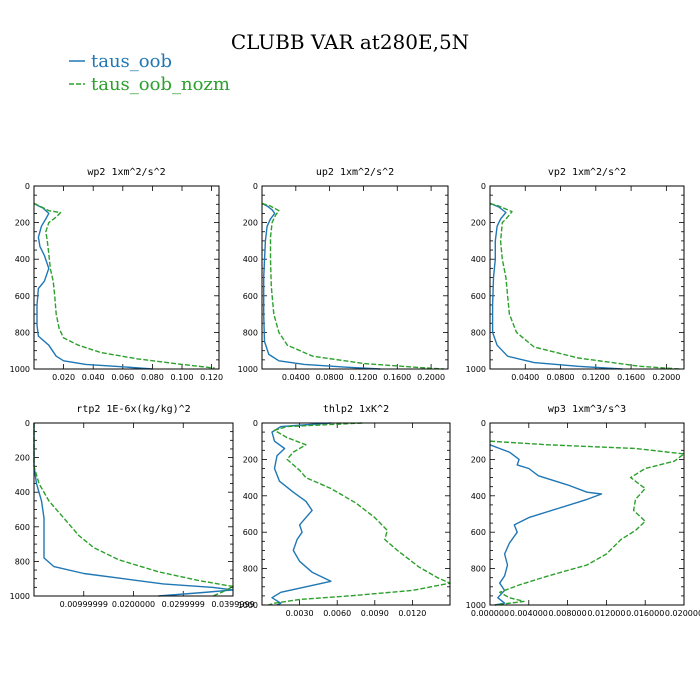 This screenshot has width=700, height=700. Describe the element at coordinates (568, 613) in the screenshot. I see `x-tick-label: 0.008000` at that location.